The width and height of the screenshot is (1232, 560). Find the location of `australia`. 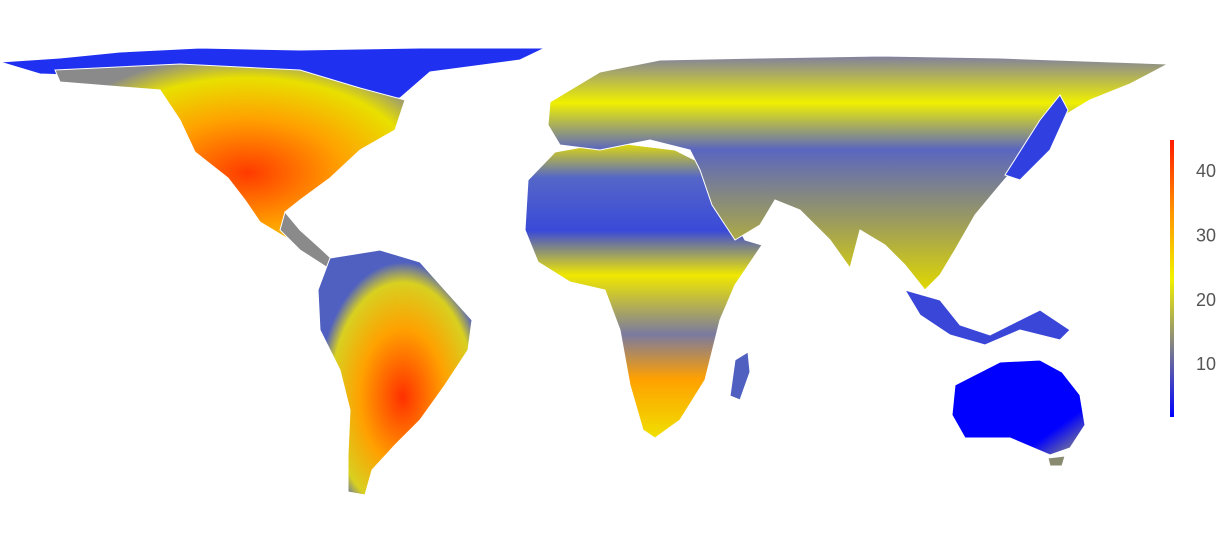

australia is located at coordinates (1018, 407).